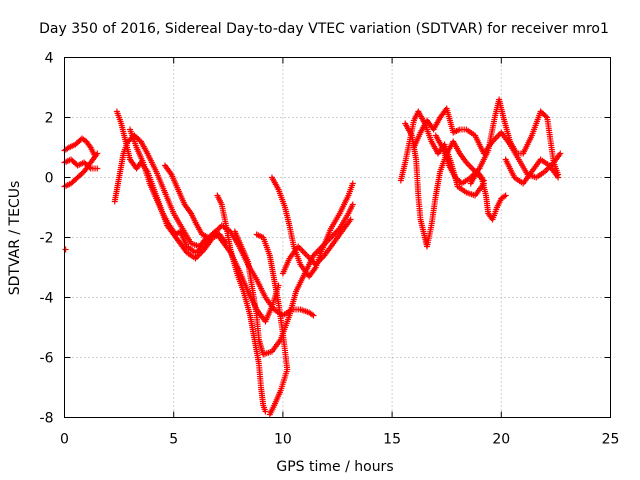  Describe the element at coordinates (15, 238) in the screenshot. I see `y-axis-label: SDTVAR / TECUs` at that location.